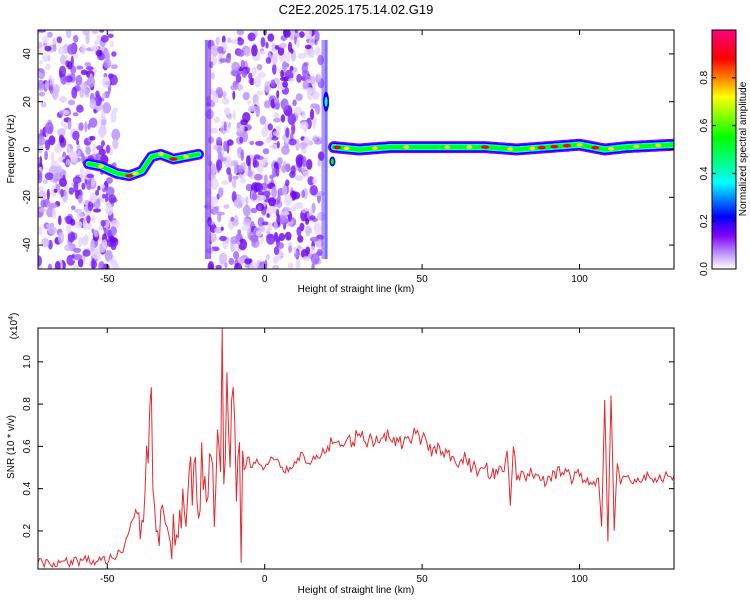 The image size is (750, 600). Describe the element at coordinates (423, 279) in the screenshot. I see `spectrogram-x-tick-label: 50` at that location.